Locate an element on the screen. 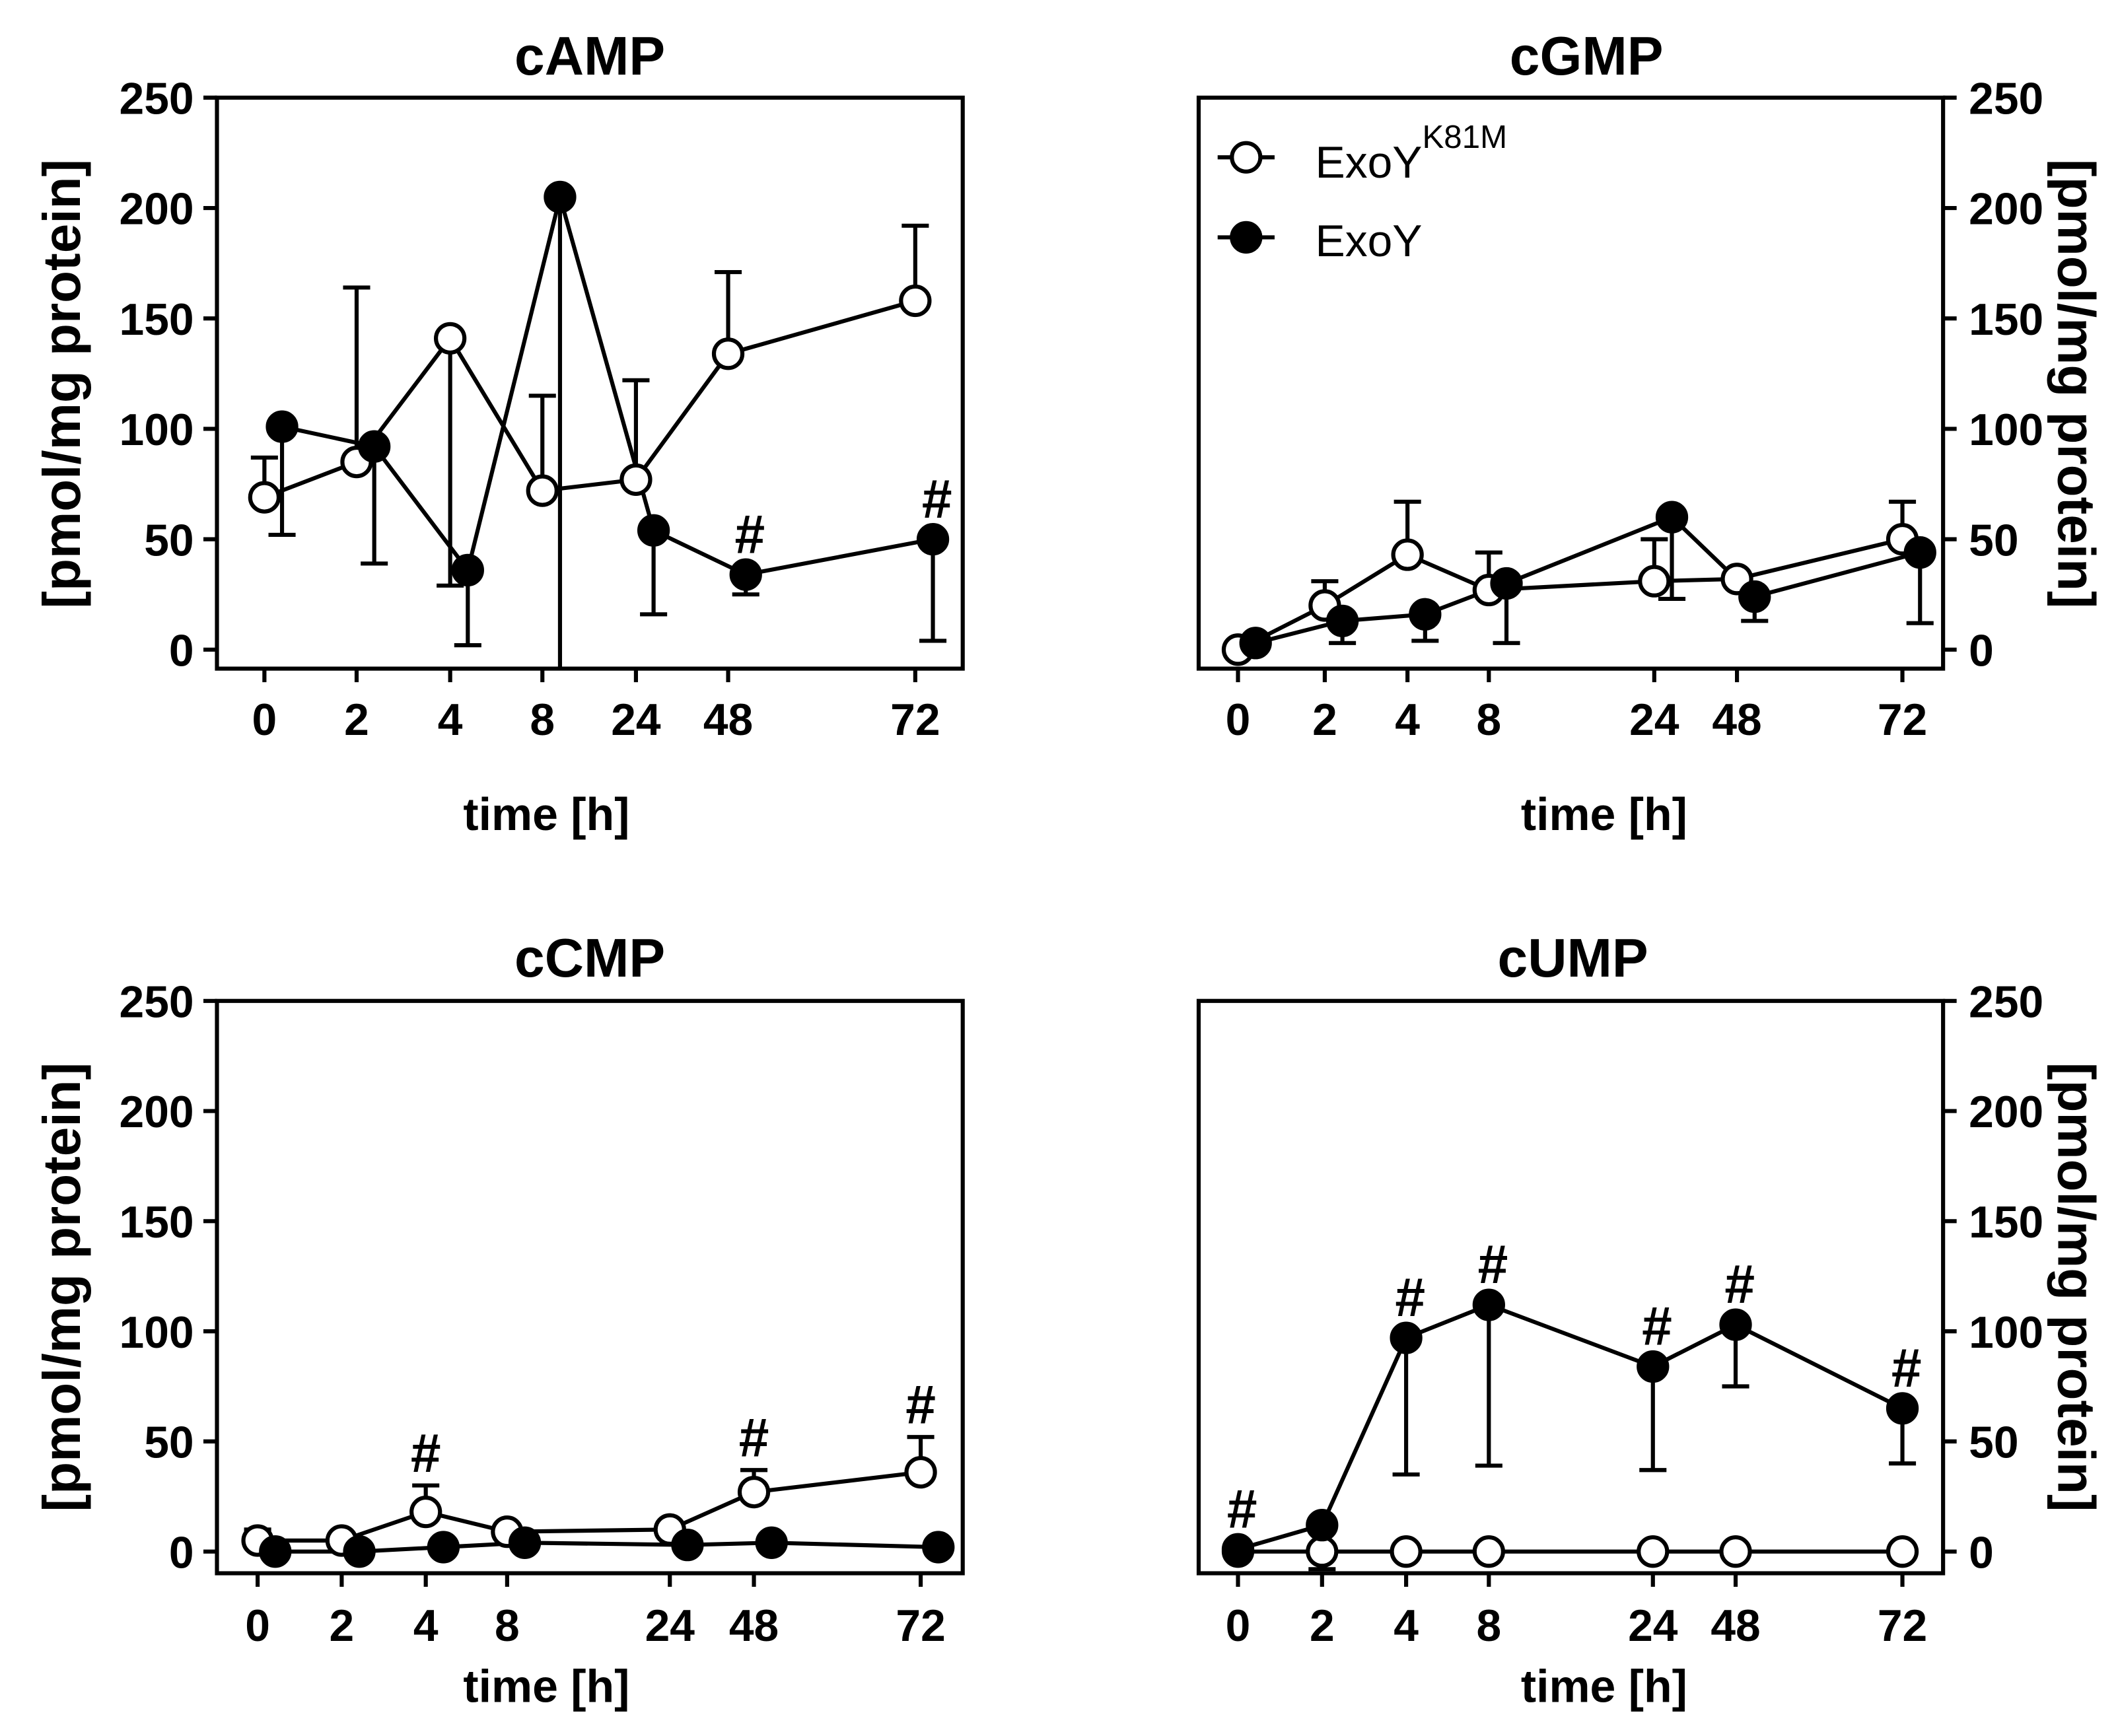 This screenshot has height=1736, width=2118. panel-title: cAMP is located at coordinates (589, 56).